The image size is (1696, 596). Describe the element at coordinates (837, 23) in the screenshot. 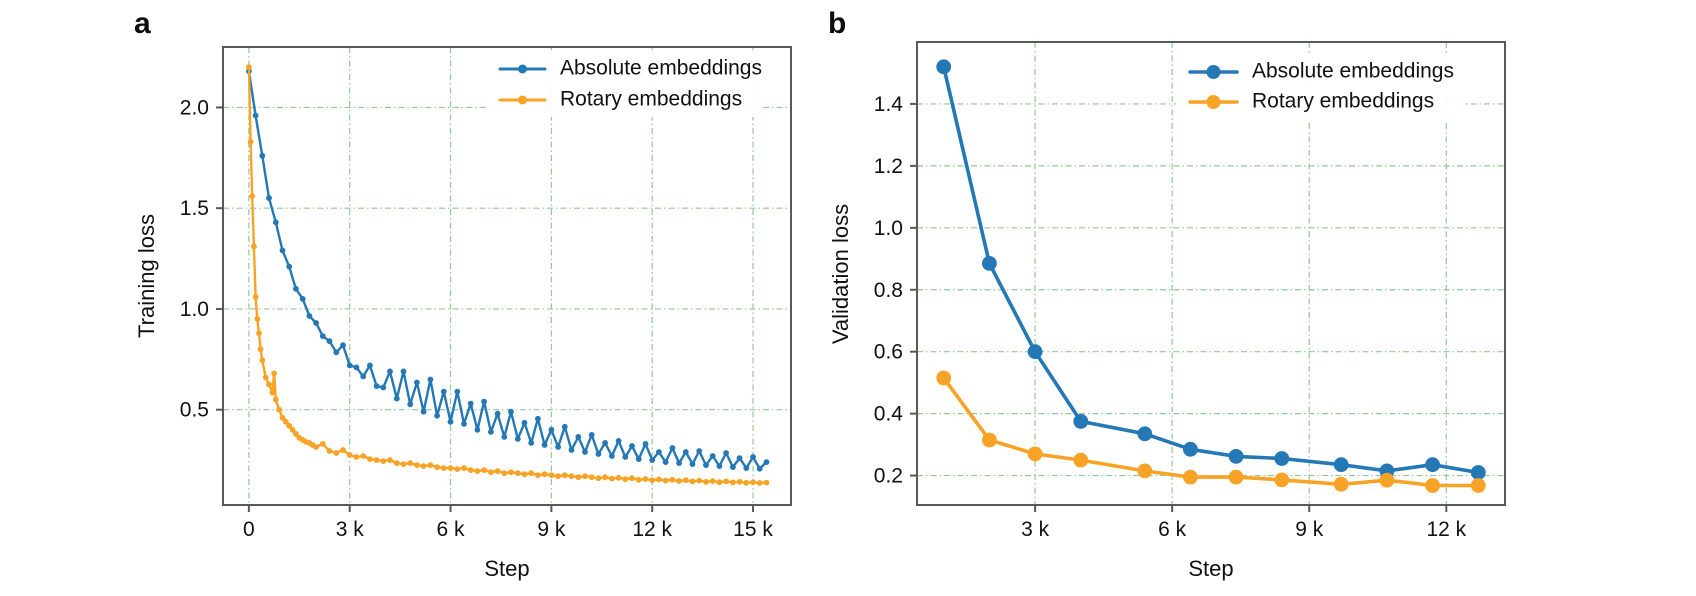

I see `panel-letter-b: b` at that location.